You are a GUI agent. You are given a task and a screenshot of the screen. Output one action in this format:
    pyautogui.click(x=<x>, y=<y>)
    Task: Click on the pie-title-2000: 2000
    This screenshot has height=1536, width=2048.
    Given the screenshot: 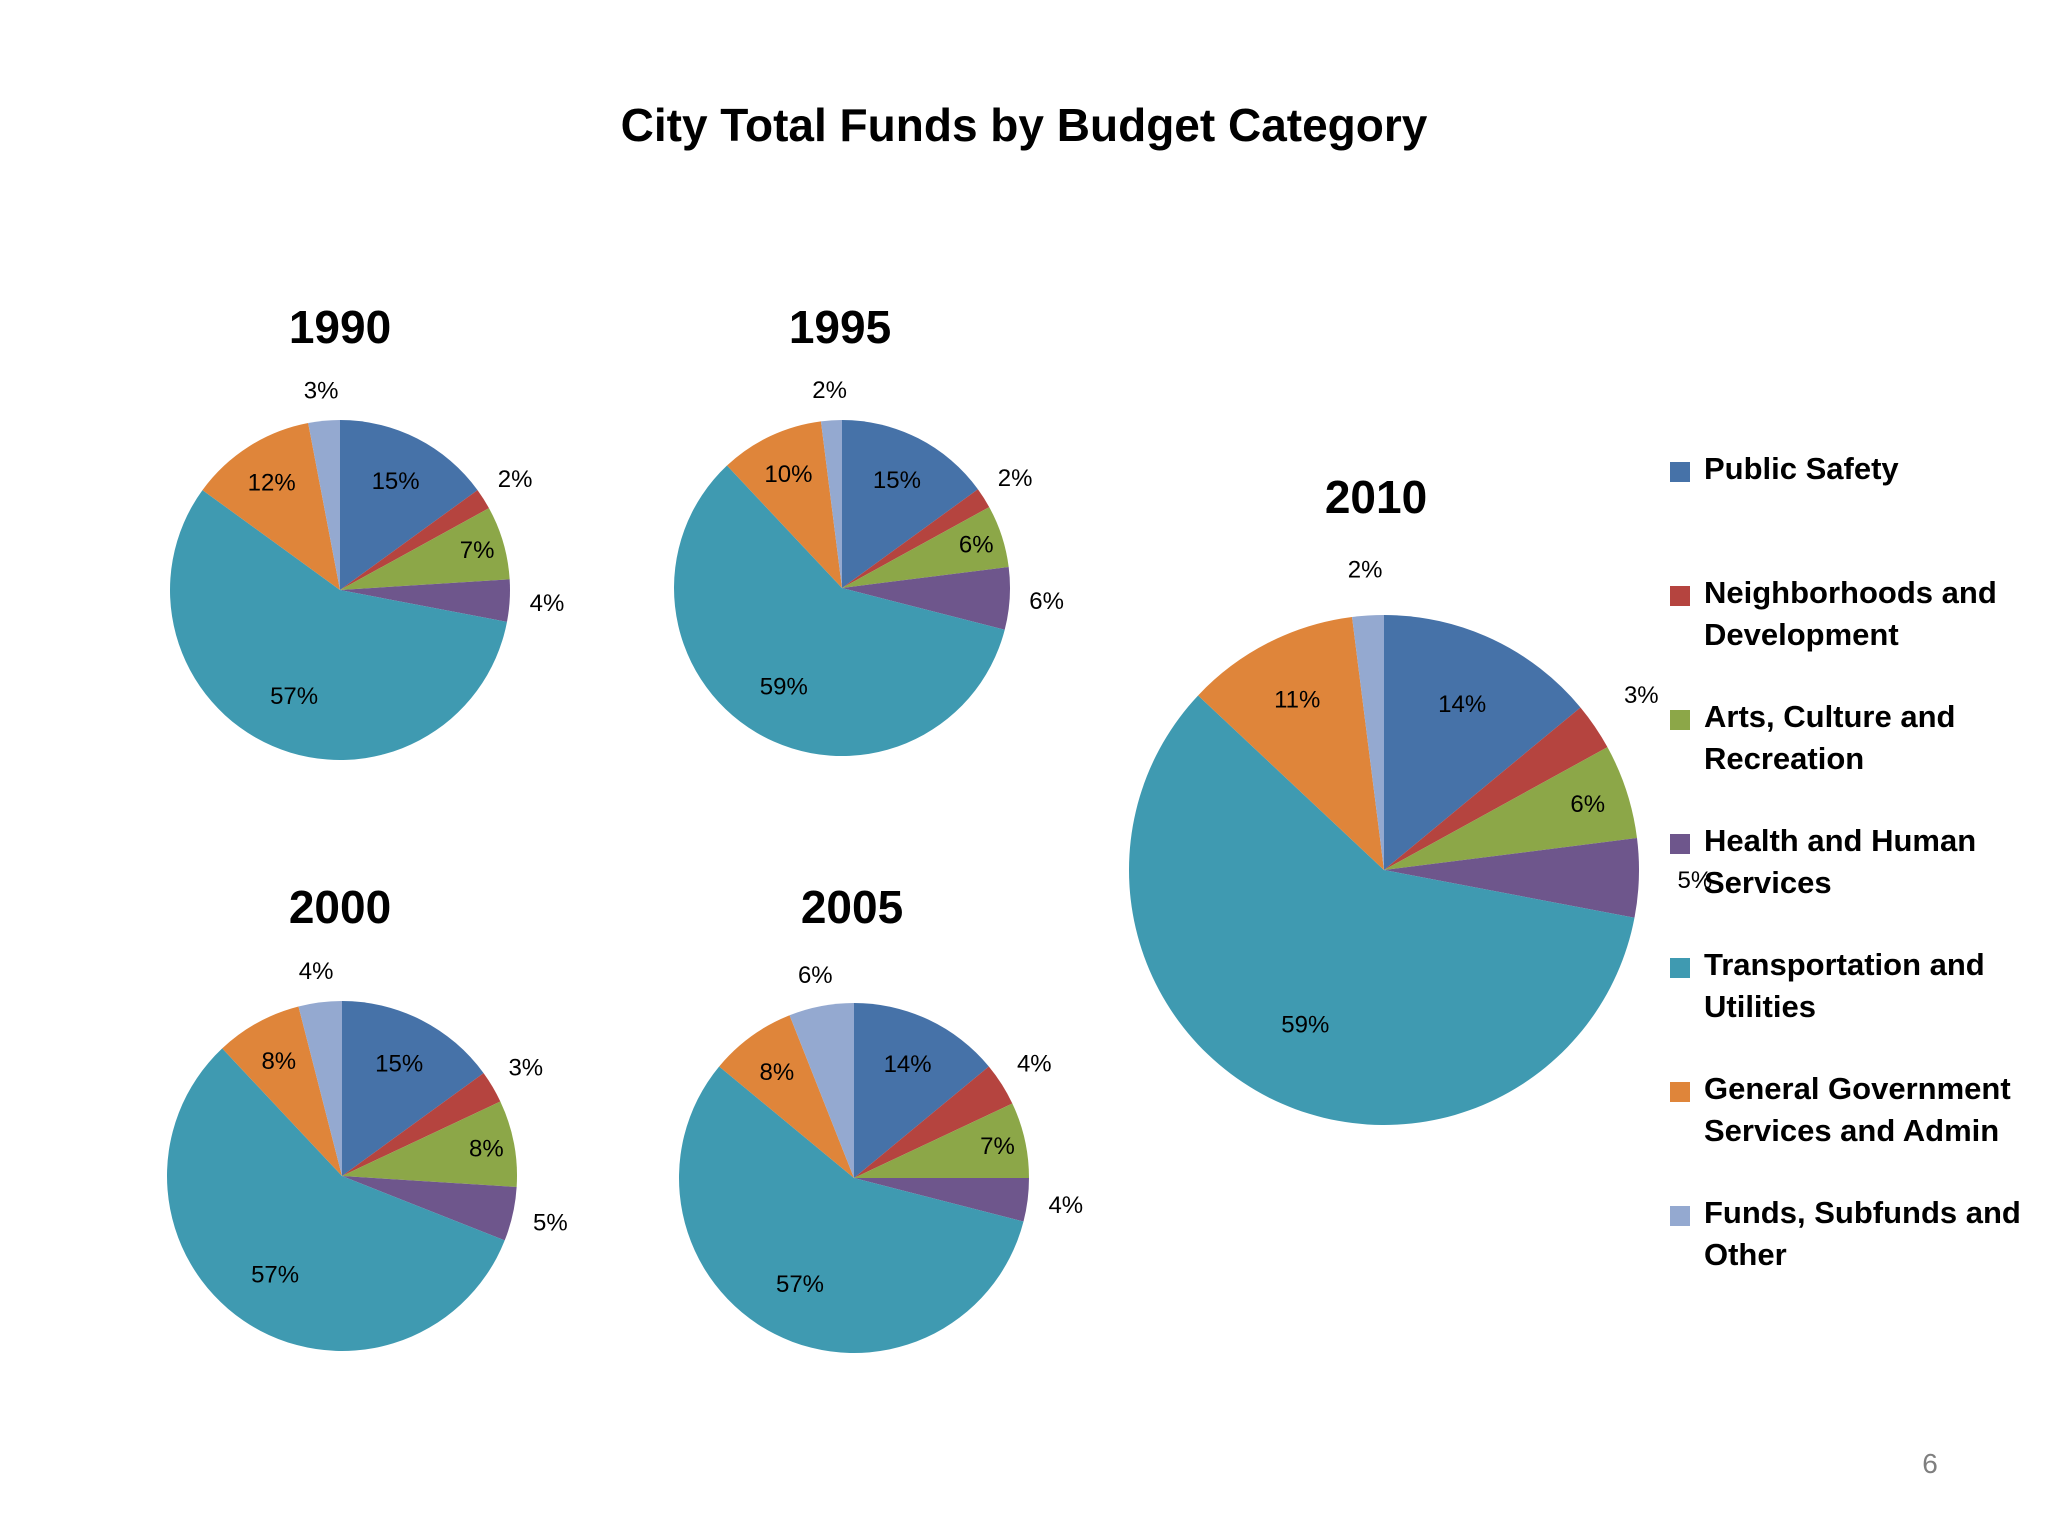 What is the action you would take?
    pyautogui.click(x=340, y=907)
    